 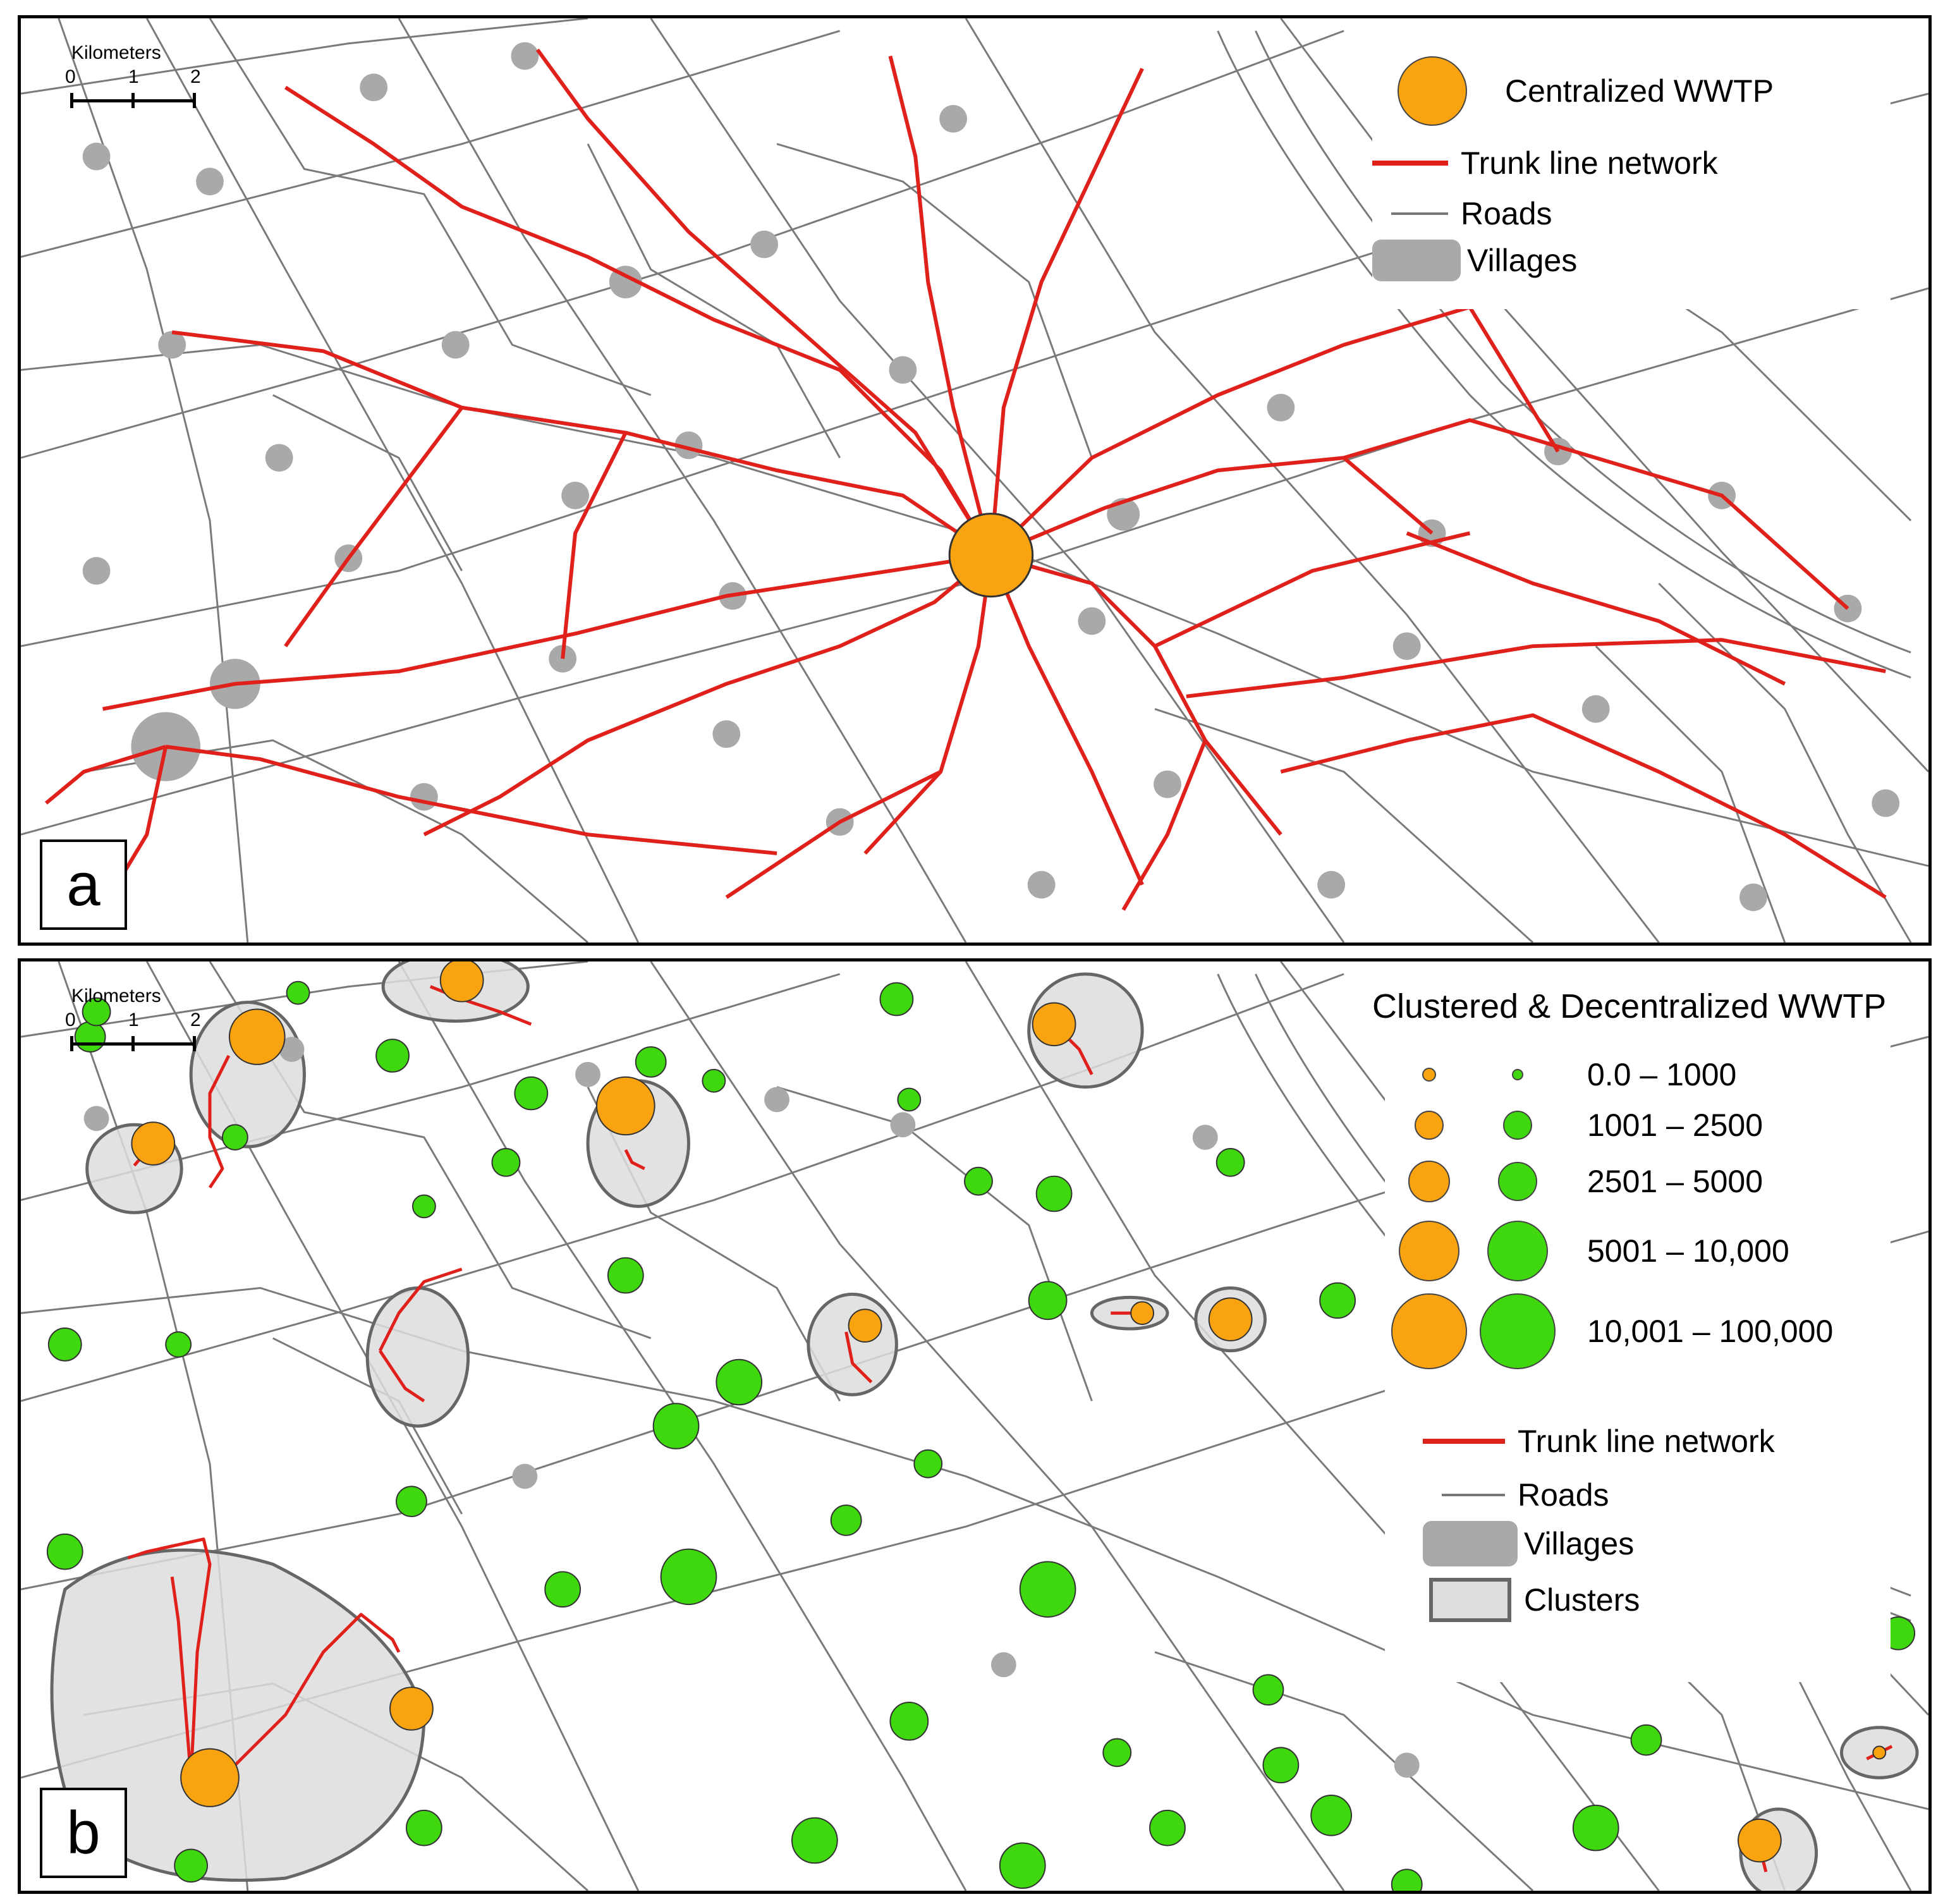 I want to click on central-wwtp-marker, so click(x=991, y=555).